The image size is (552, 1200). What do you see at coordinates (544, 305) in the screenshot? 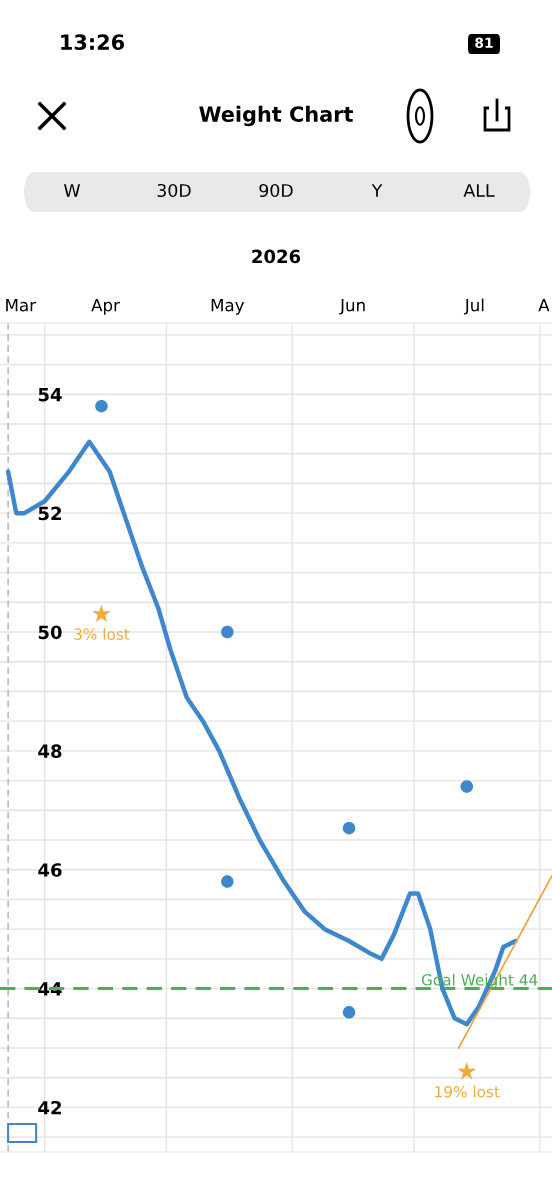
I see `x-tick-label: A` at bounding box center [544, 305].